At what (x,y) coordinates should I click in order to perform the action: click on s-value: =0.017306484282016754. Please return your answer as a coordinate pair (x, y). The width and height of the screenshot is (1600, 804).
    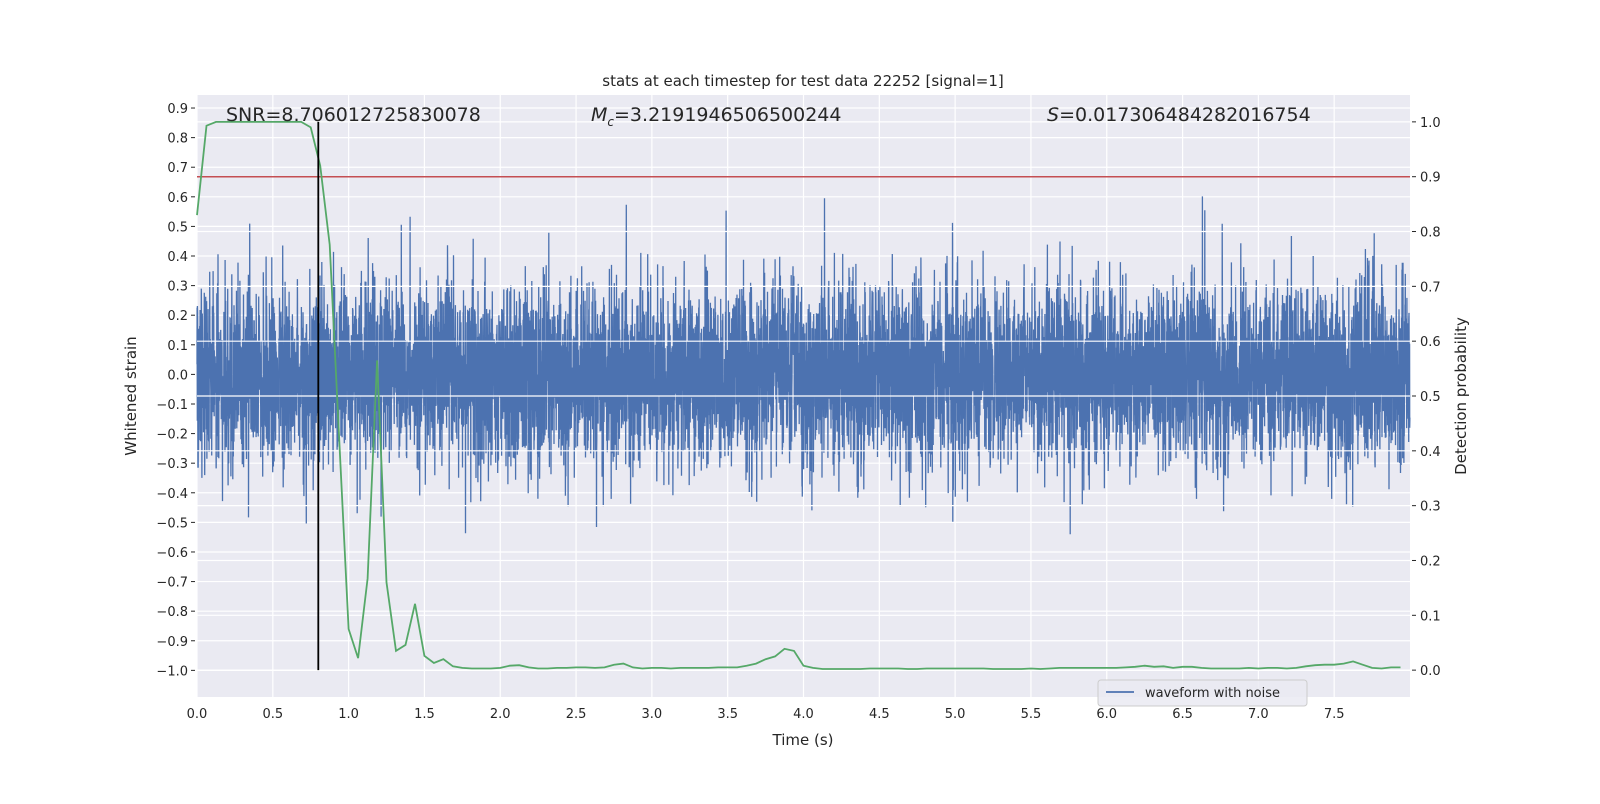
    Looking at the image, I should click on (1185, 115).